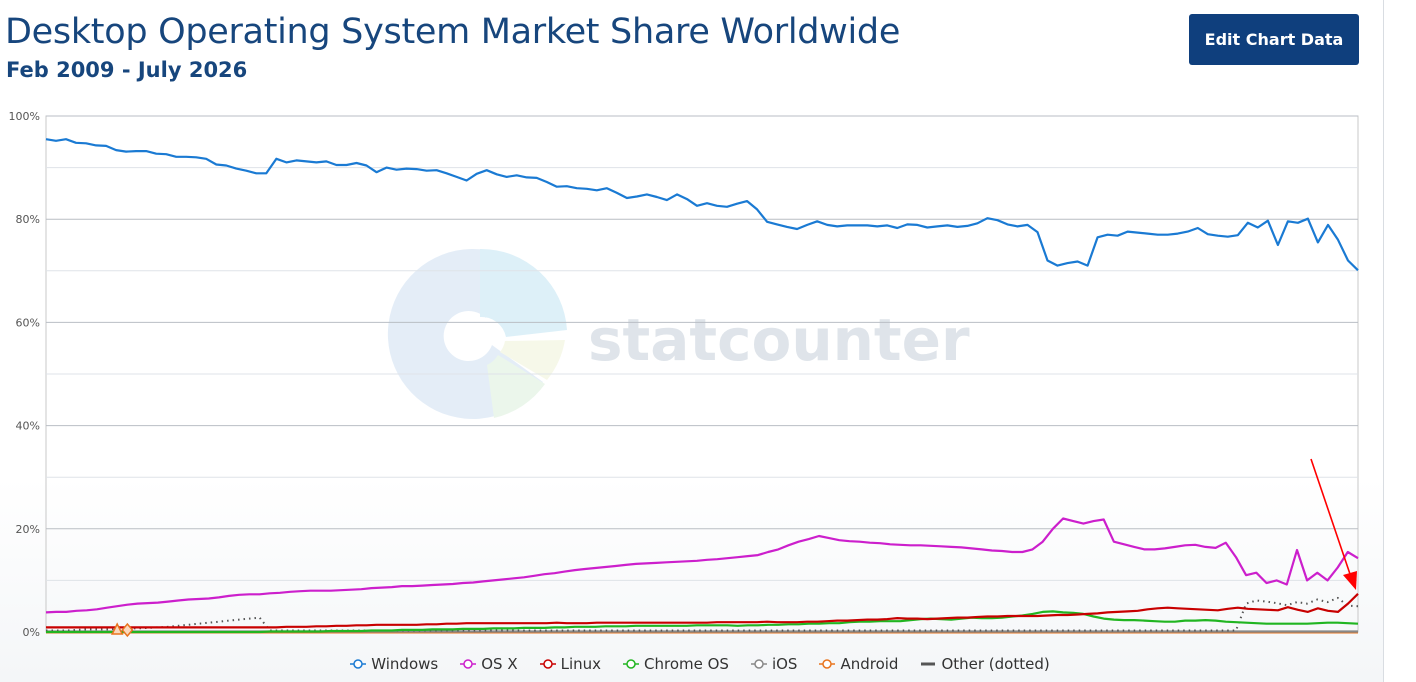 The width and height of the screenshot is (1416, 682). I want to click on series-line-linux, so click(702, 611).